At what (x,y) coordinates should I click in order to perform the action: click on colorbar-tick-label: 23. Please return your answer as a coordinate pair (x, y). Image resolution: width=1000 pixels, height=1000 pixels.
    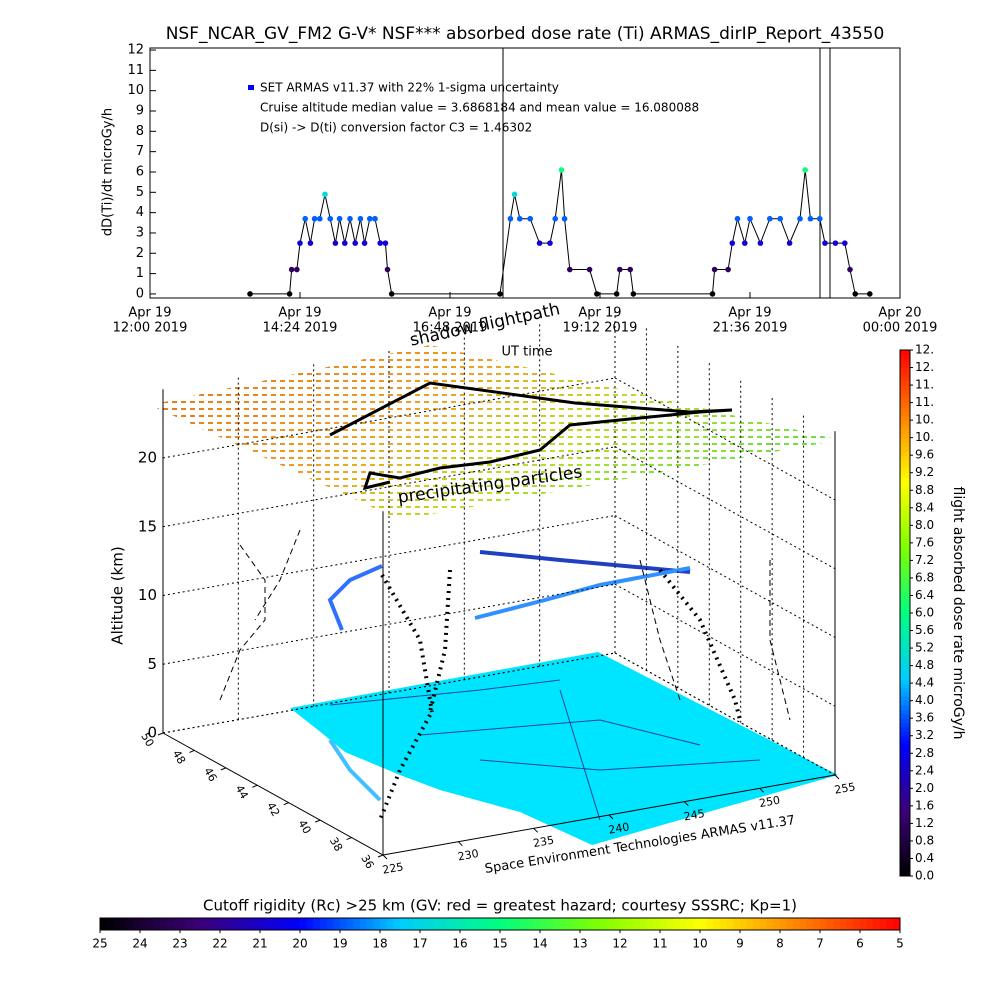
    Looking at the image, I should click on (179, 944).